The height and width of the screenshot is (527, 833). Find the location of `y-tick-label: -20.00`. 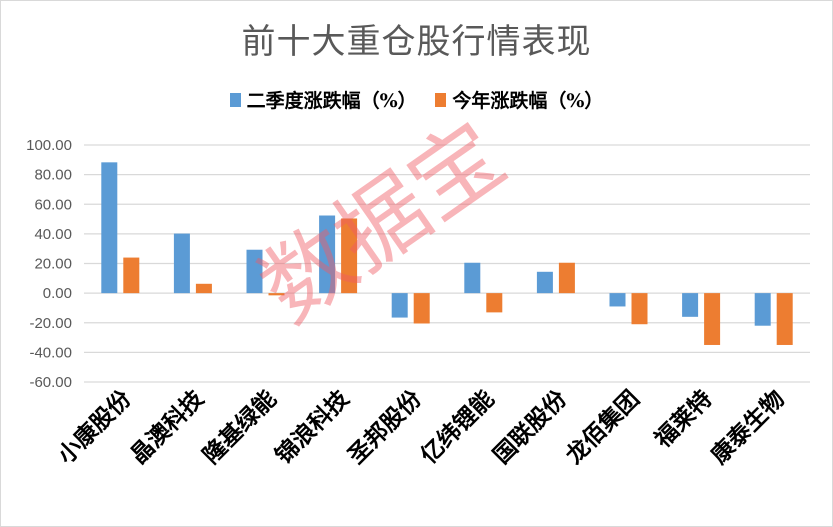

y-tick-label: -20.00 is located at coordinates (50, 323).